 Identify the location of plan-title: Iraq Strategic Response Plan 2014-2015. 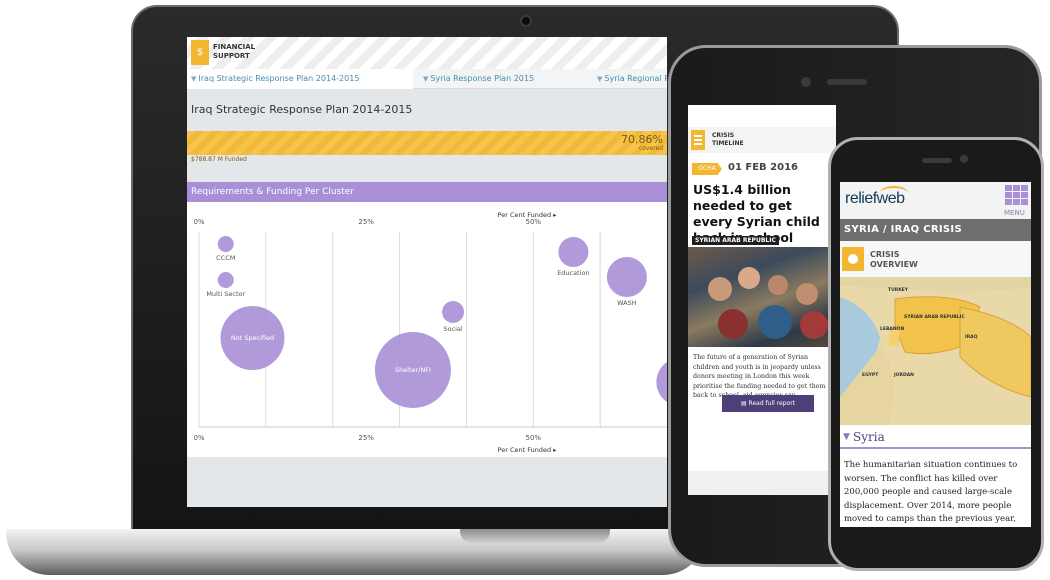
(302, 109).